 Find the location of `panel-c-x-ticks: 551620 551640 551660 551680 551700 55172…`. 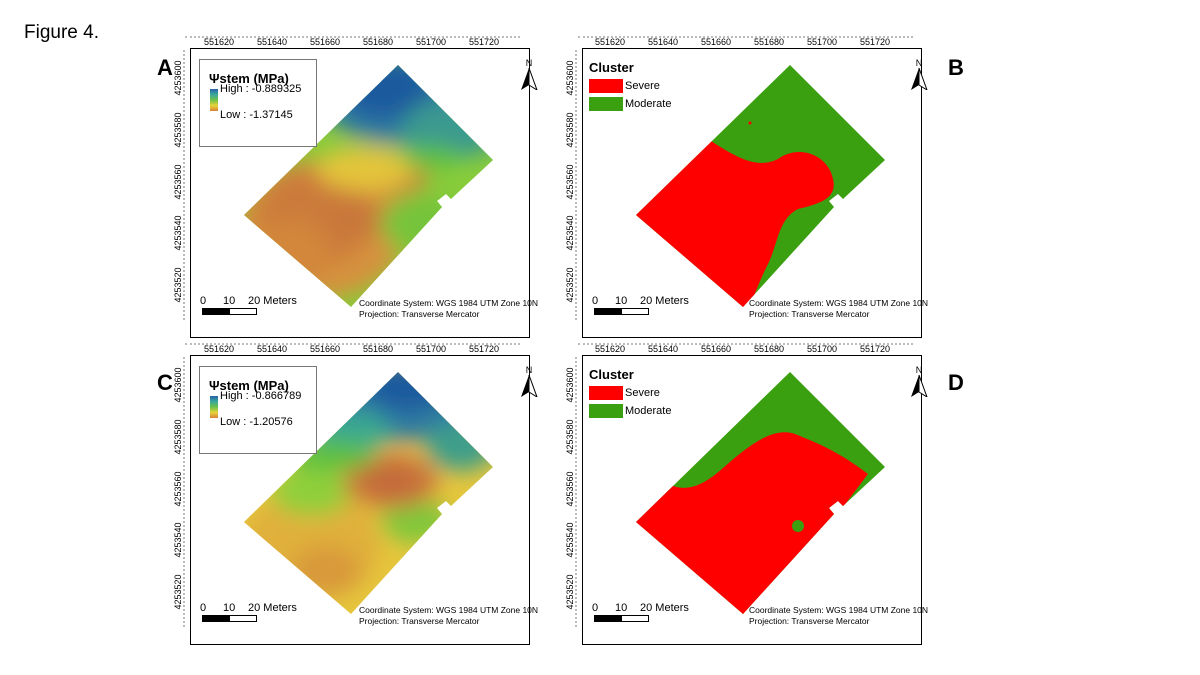

panel-c-x-ticks: 551620 551640 551660 551680 551700 55172… is located at coordinates (355, 351).